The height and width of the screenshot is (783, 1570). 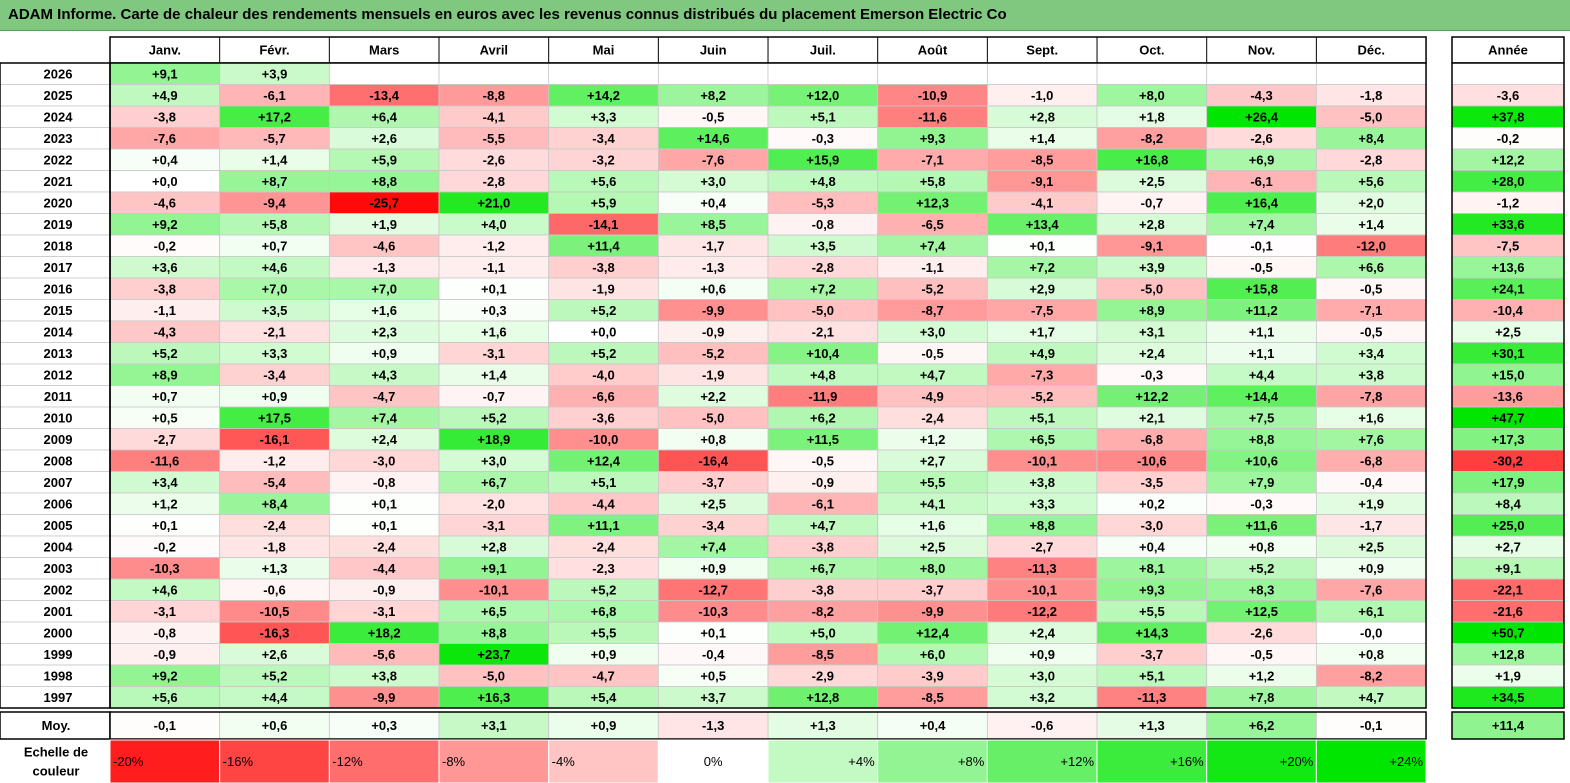 I want to click on cell-value: +4,6, so click(x=275, y=267).